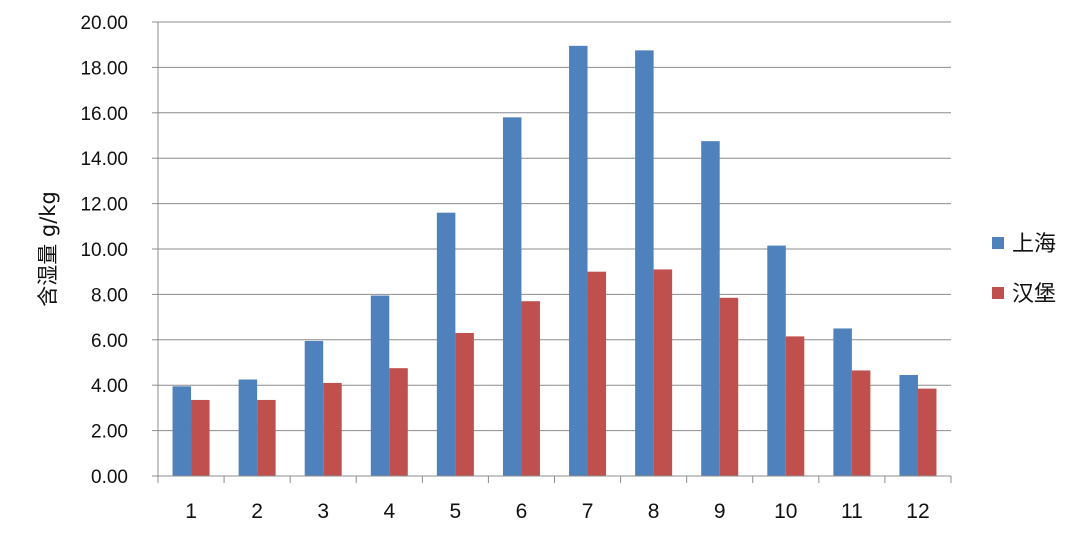  What do you see at coordinates (109, 432) in the screenshot?
I see `y-tick-label: 2.00` at bounding box center [109, 432].